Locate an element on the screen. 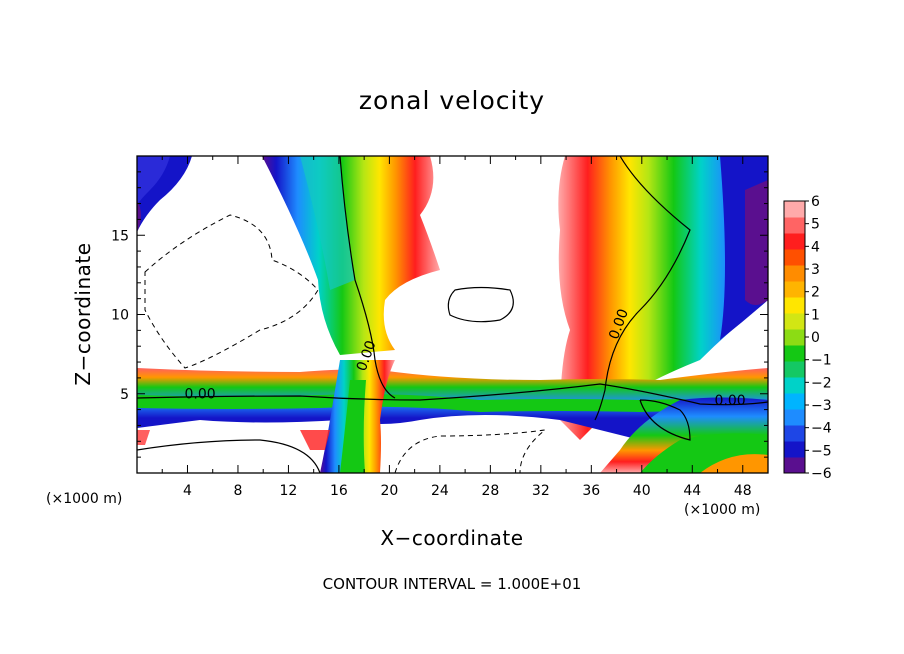  colorbar-bands is located at coordinates (794, 337).